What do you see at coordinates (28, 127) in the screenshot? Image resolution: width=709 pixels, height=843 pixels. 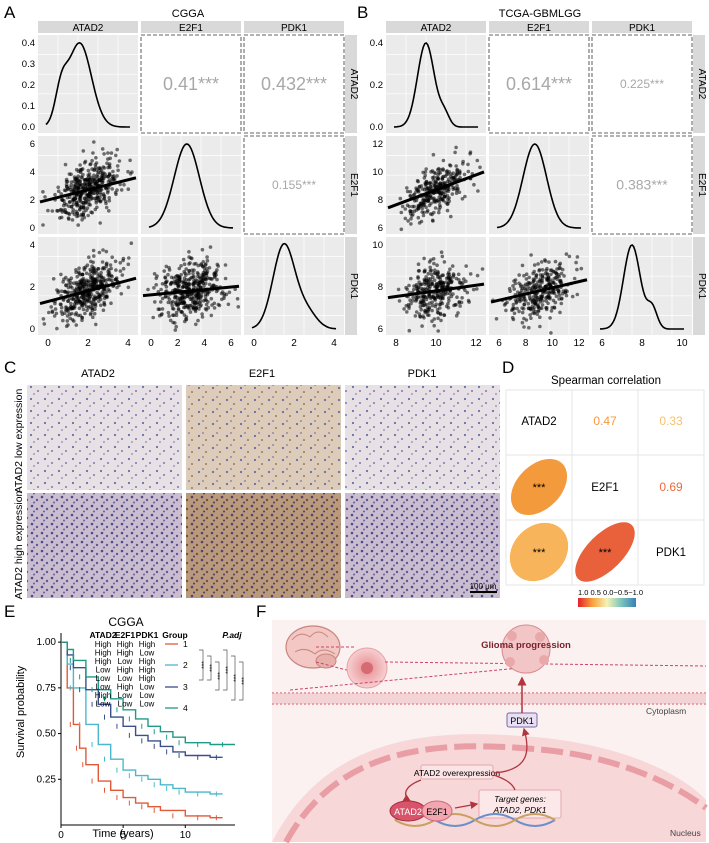 I see `ytick-atad2: 0.0` at bounding box center [28, 127].